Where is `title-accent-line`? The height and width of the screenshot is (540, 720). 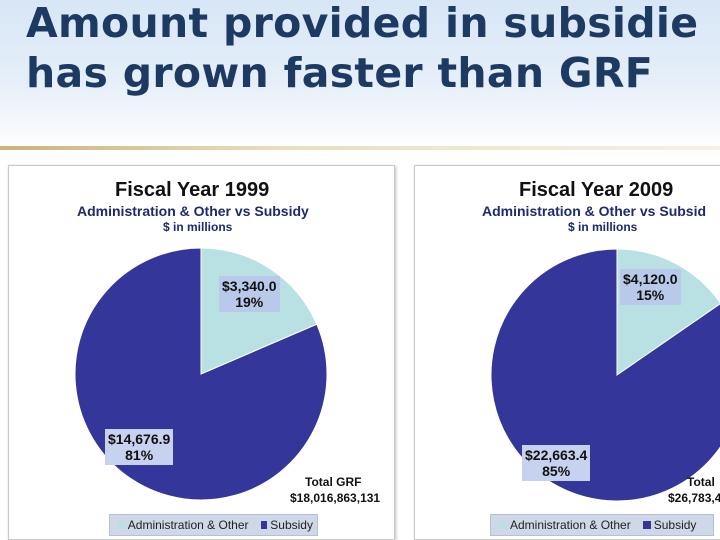
title-accent-line is located at coordinates (360, 148).